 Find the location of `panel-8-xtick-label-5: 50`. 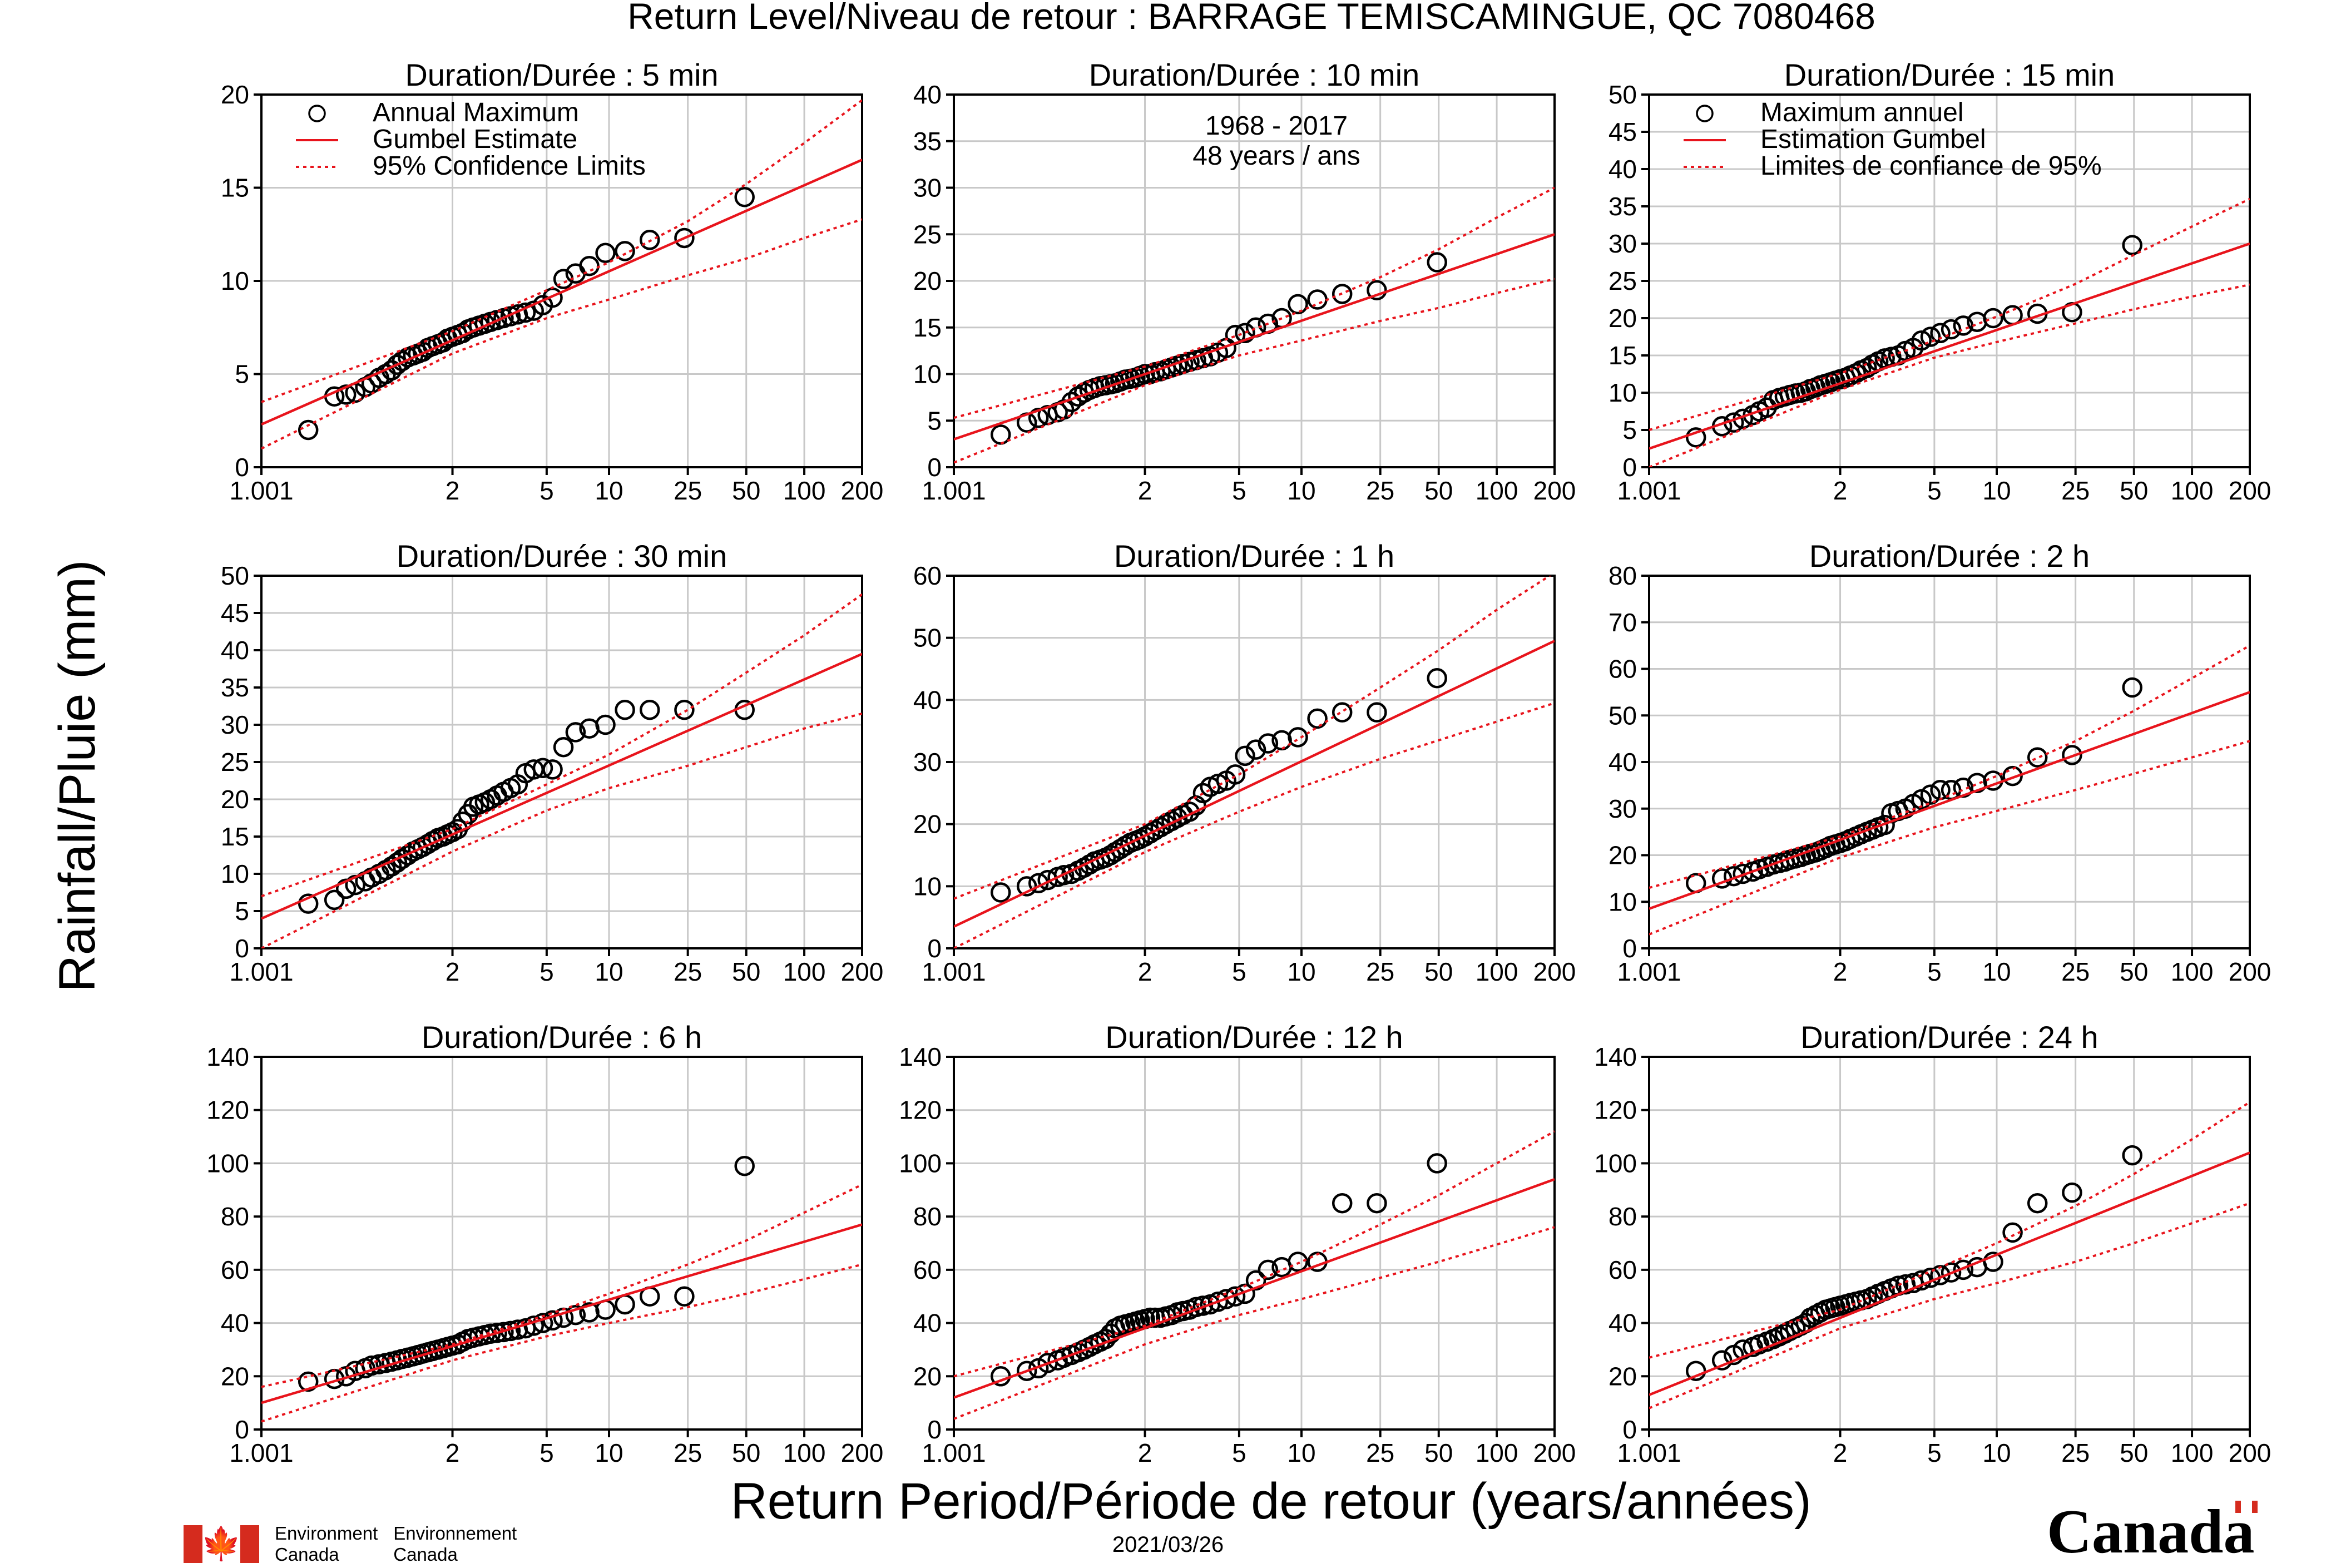

panel-8-xtick-label-5: 50 is located at coordinates (1438, 1452).